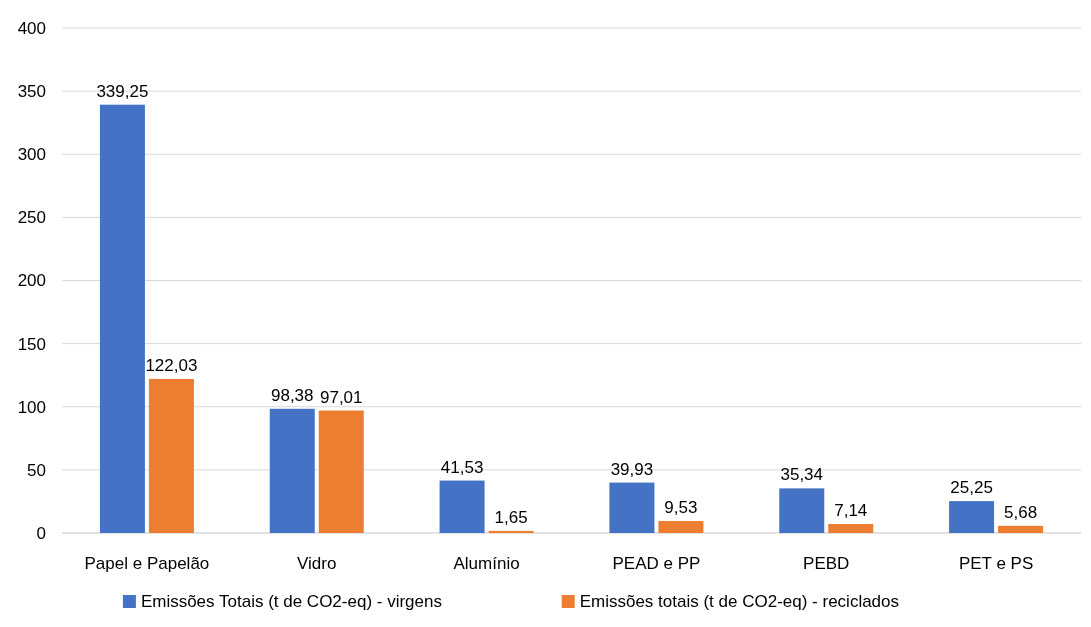 This screenshot has height=627, width=1091. What do you see at coordinates (739, 601) in the screenshot?
I see `legend-label: Emissões totais (t de CO2-eq) - reciclados` at bounding box center [739, 601].